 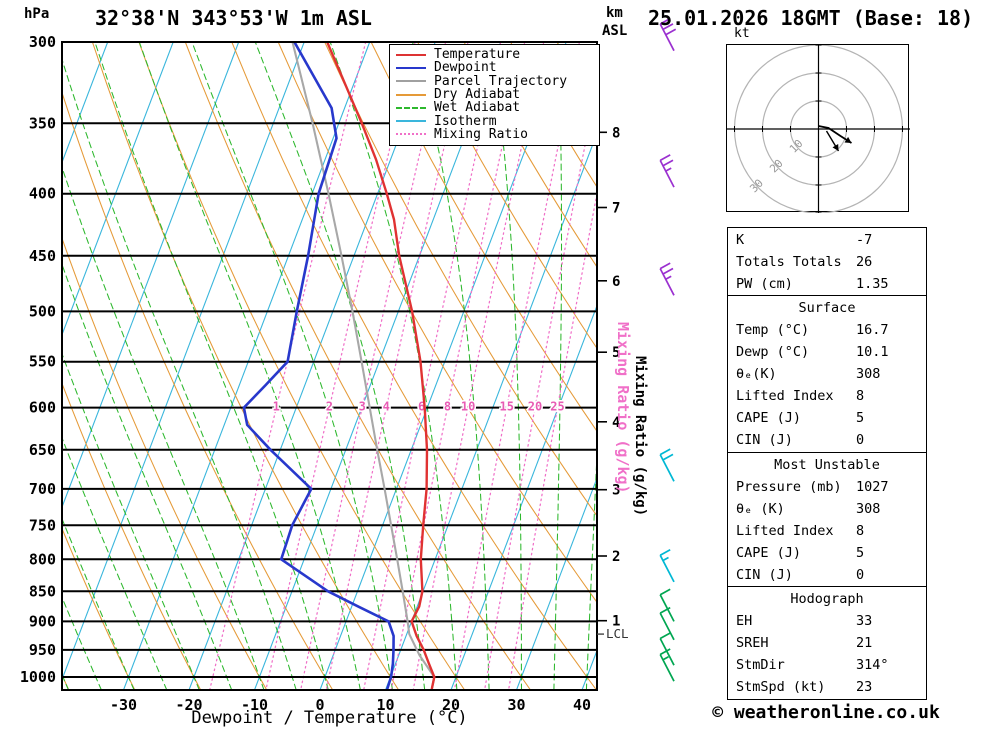 I want to click on km-tick-label: 2, so click(x=616, y=557).